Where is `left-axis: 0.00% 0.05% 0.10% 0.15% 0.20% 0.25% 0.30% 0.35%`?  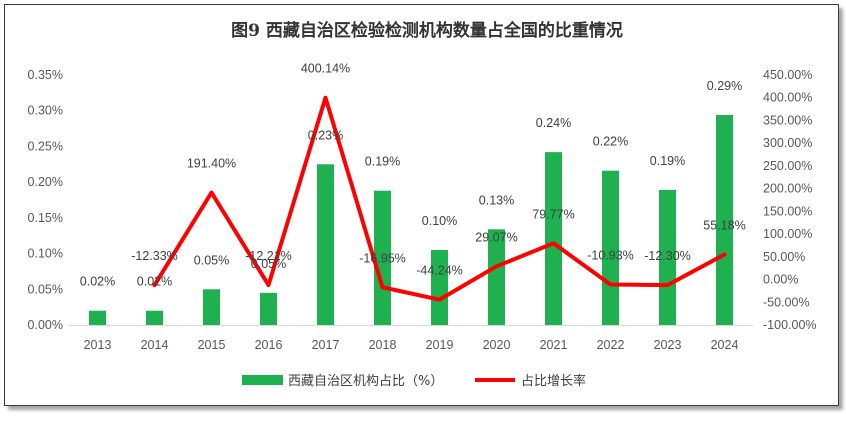 left-axis: 0.00% 0.05% 0.10% 0.15% 0.20% 0.25% 0.30% 0.35% is located at coordinates (45, 200).